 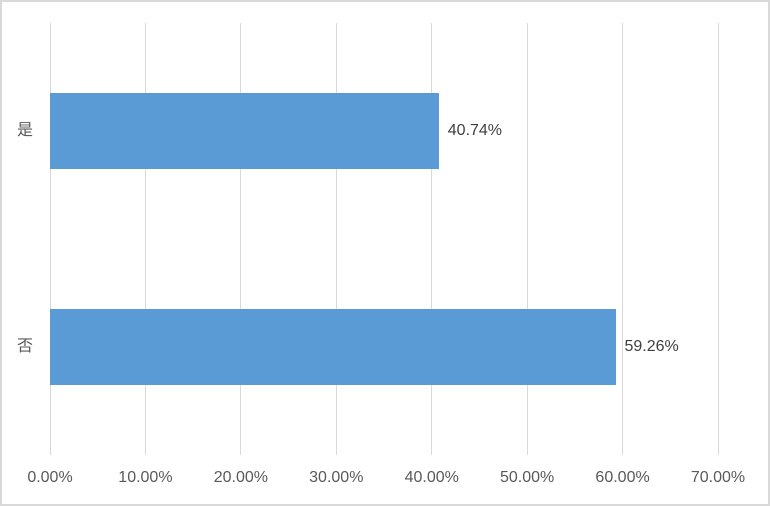 I want to click on data-label: 40.74%, so click(x=475, y=130).